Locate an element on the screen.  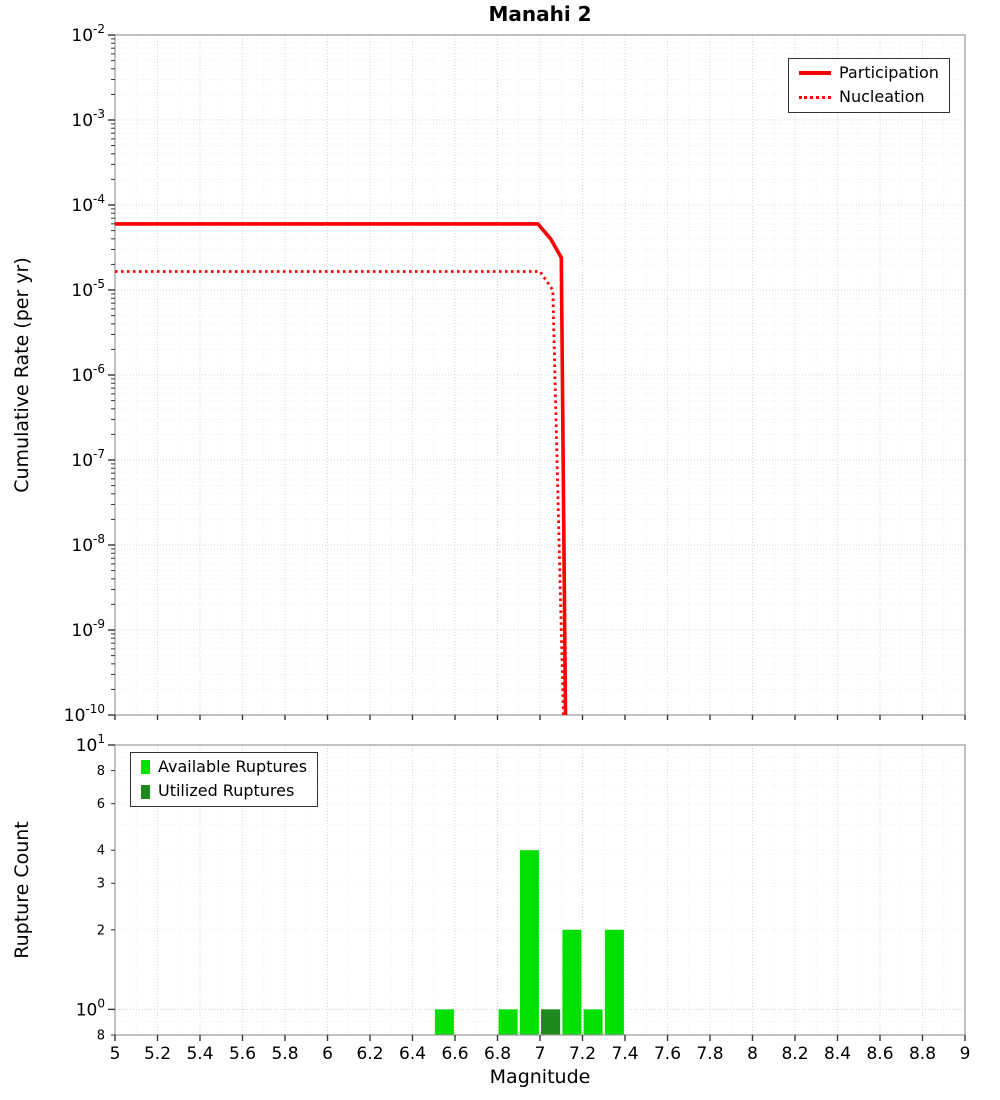
svg-text: 8.6 is located at coordinates (879, 1054).